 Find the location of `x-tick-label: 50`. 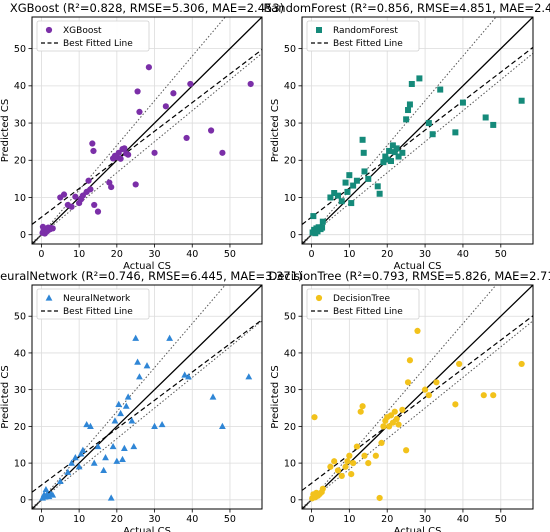

x-tick-label: 50 is located at coordinates (230, 254).